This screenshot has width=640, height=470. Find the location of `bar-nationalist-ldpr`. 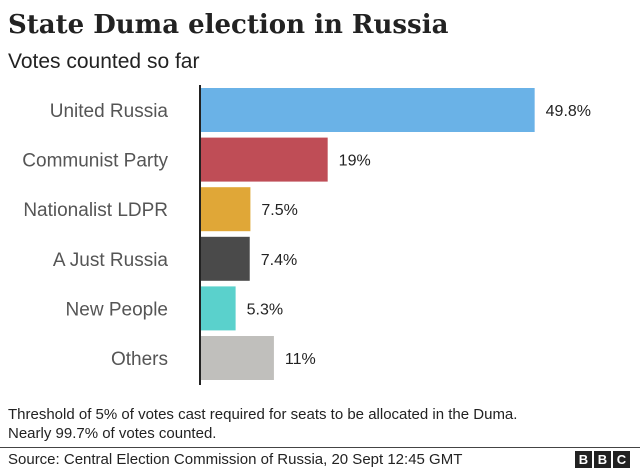

bar-nationalist-ldpr is located at coordinates (225, 209).